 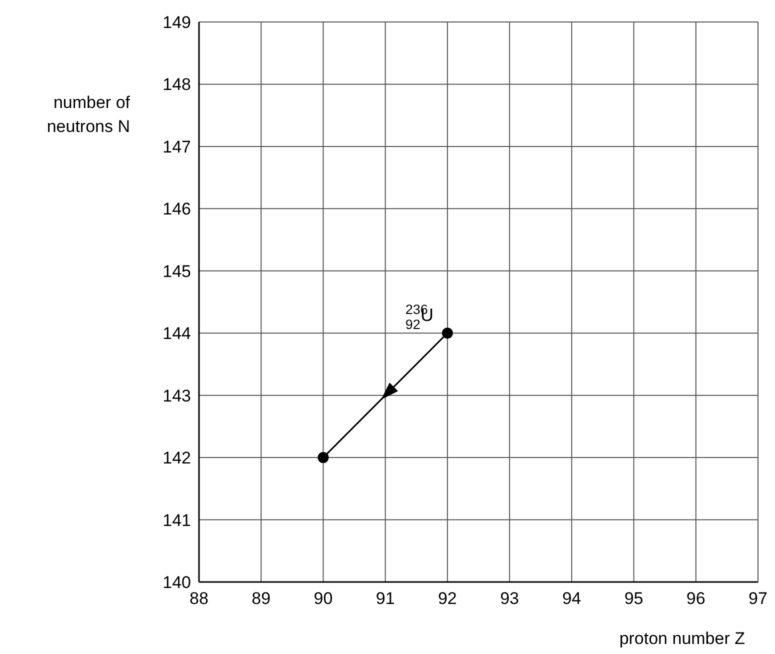 What do you see at coordinates (696, 598) in the screenshot?
I see `x-tick-label: 96` at bounding box center [696, 598].